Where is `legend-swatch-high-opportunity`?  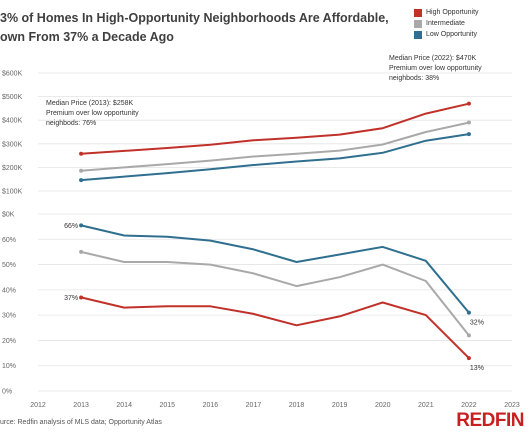
legend-swatch-high-opportunity is located at coordinates (418, 12).